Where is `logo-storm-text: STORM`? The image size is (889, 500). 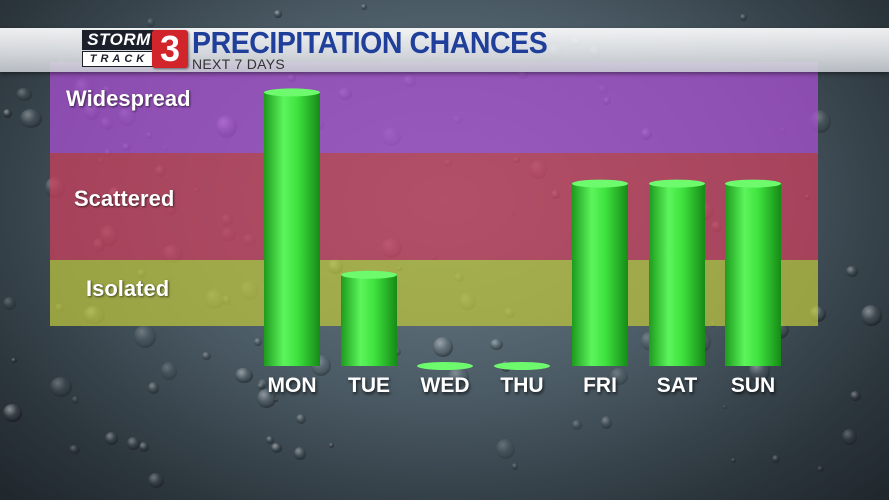
logo-storm-text: STORM is located at coordinates (119, 40).